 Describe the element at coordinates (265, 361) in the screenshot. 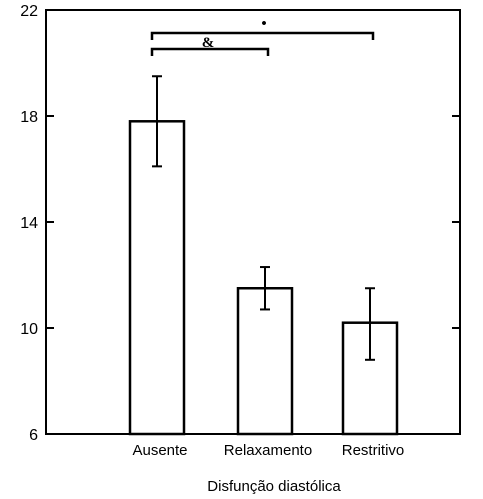

I see `bar-relaxamento` at that location.